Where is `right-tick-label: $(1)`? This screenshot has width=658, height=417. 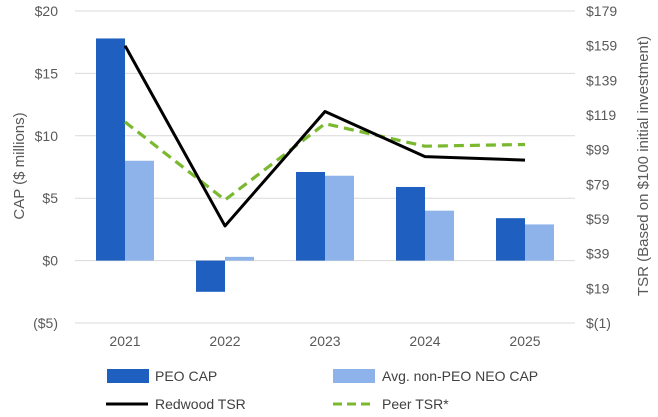 right-tick-label: $(1) is located at coordinates (598, 323).